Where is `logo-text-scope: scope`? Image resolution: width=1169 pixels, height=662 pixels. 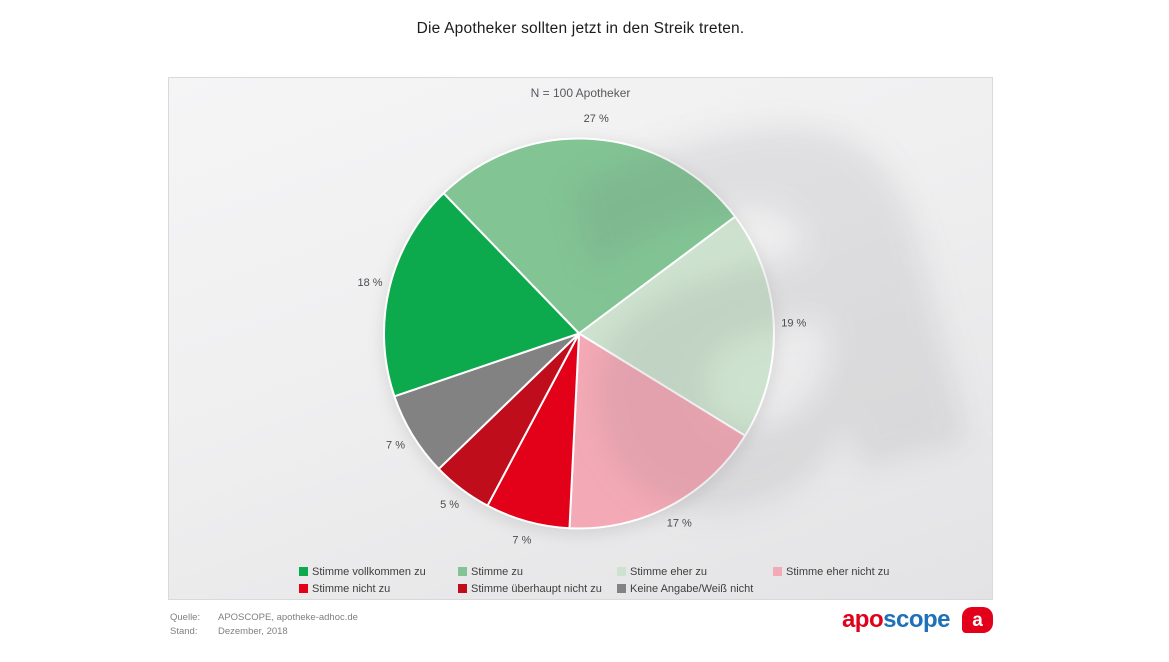 logo-text-scope: scope is located at coordinates (916, 619).